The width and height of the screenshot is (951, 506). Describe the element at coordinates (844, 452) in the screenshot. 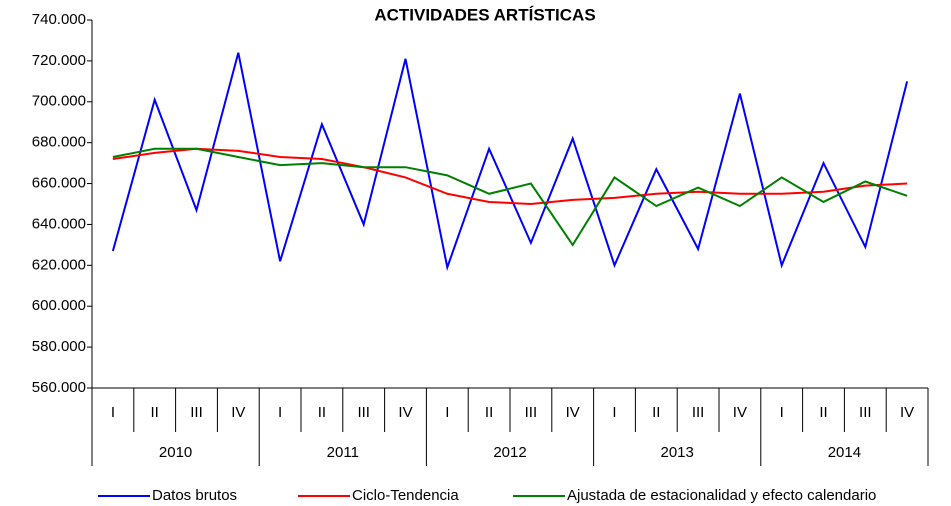

I see `group-label: 2014` at that location.